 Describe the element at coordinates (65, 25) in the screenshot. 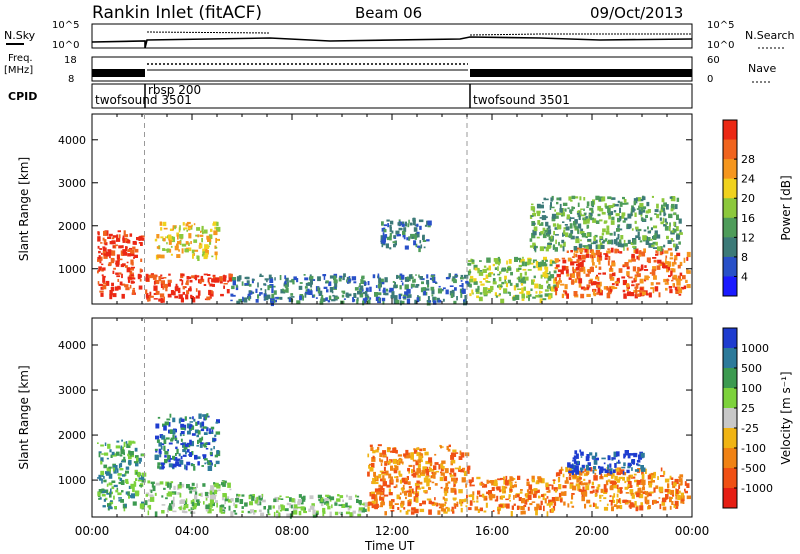

I see `nsky-tick-top: 10^5` at that location.